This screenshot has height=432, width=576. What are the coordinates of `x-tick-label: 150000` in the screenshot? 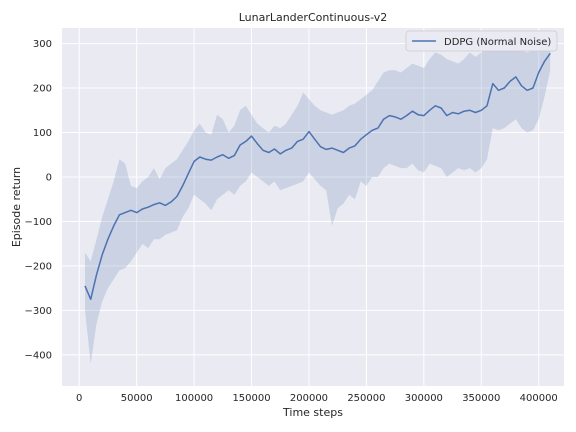 It's located at (251, 398).